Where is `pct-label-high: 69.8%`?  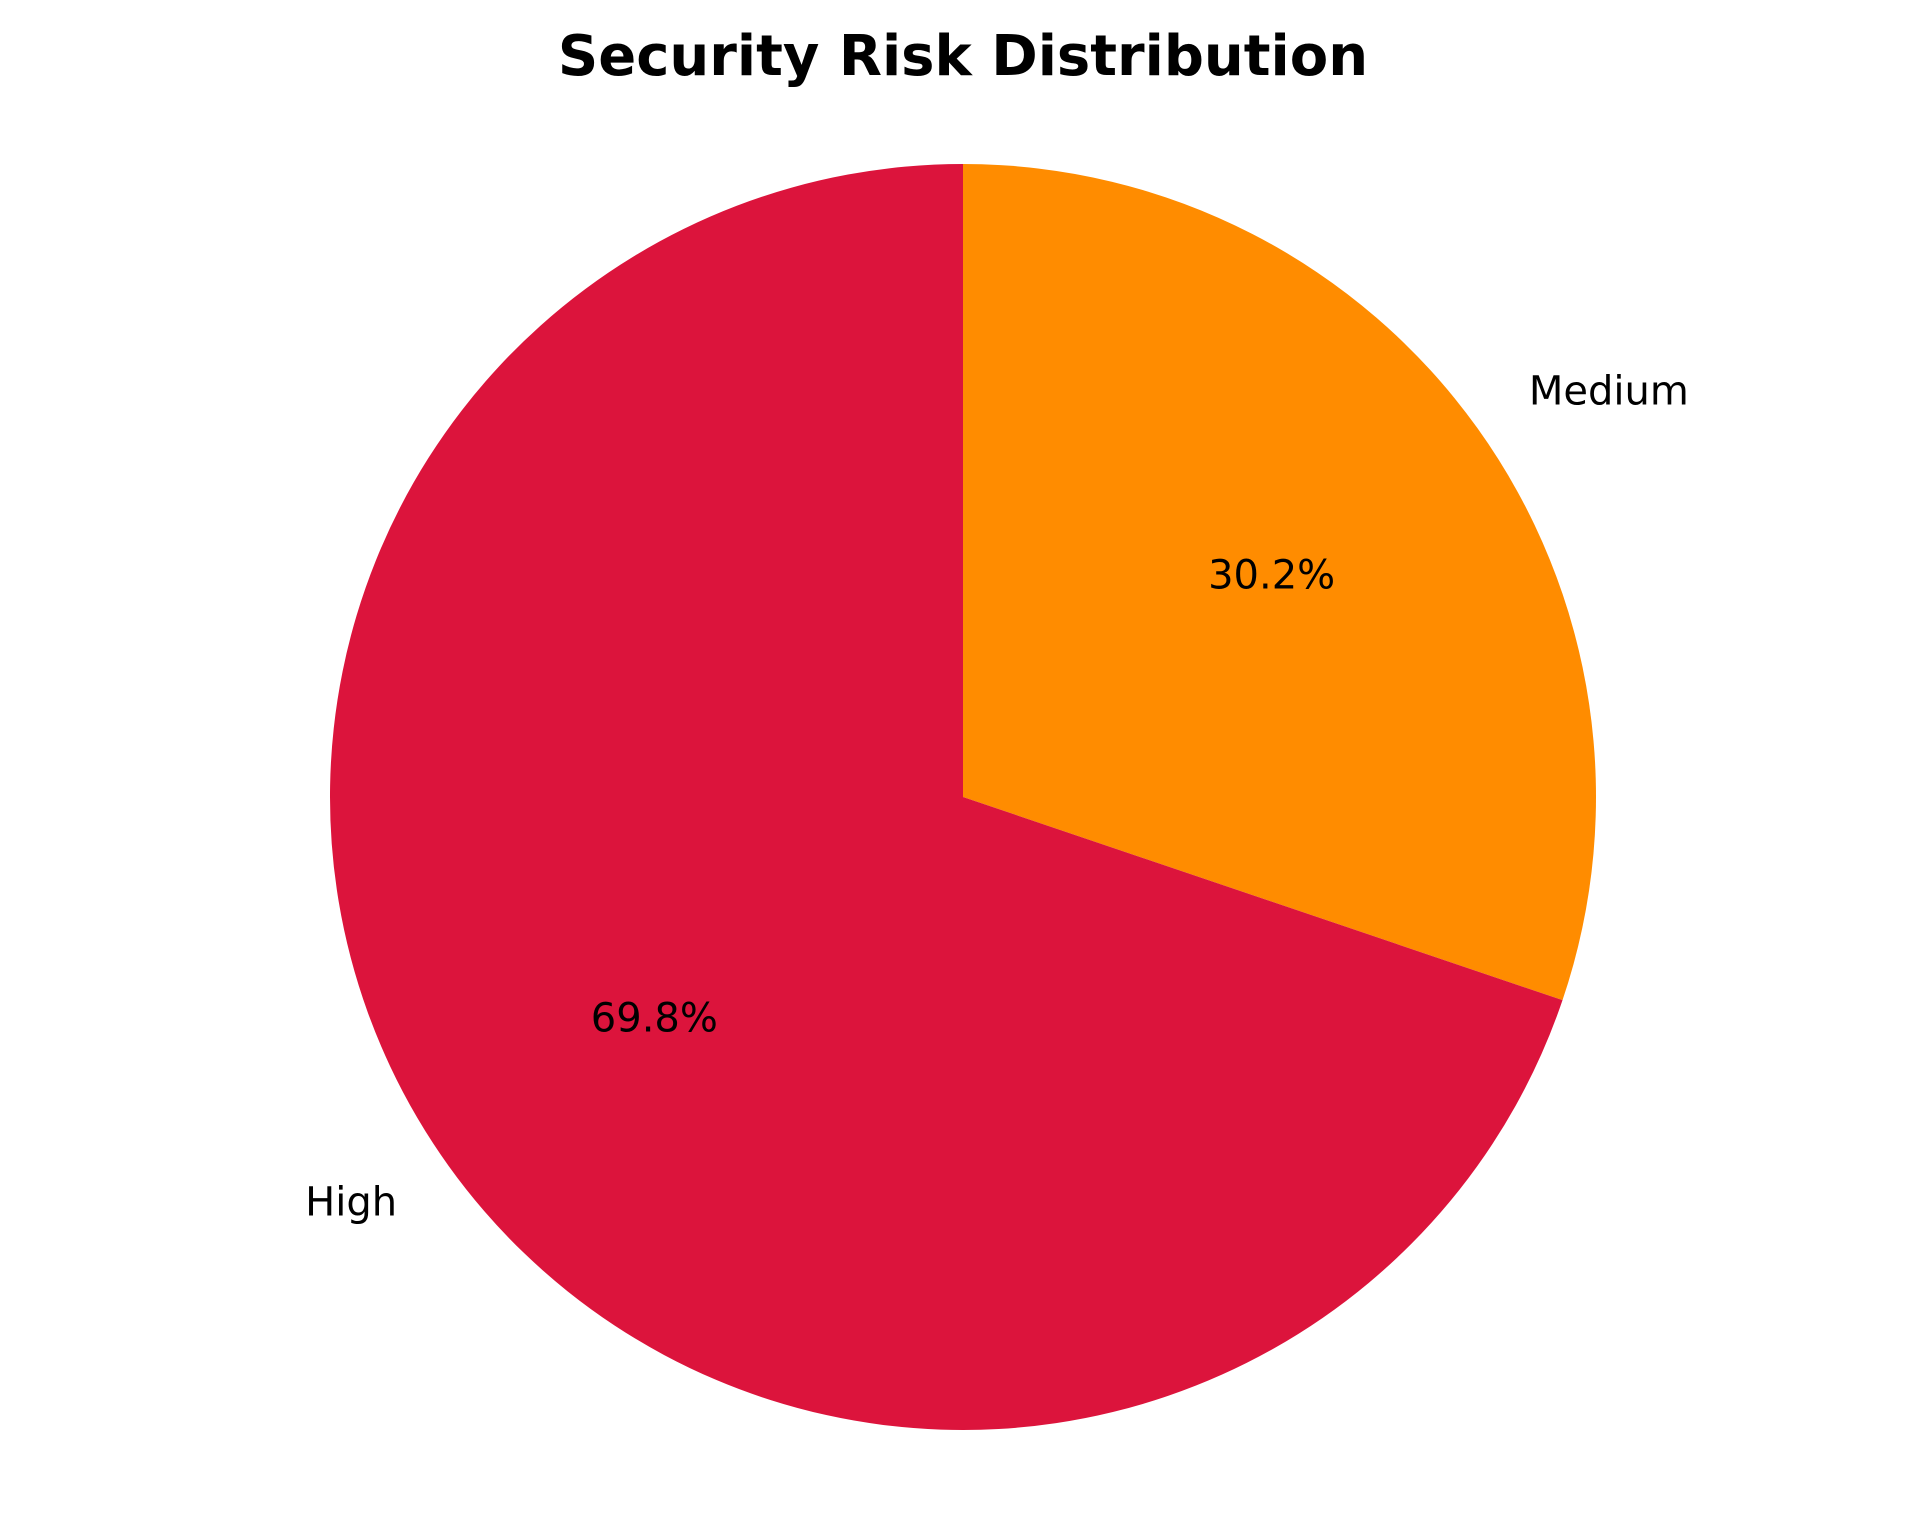
pct-label-high: 69.8% is located at coordinates (654, 1018).